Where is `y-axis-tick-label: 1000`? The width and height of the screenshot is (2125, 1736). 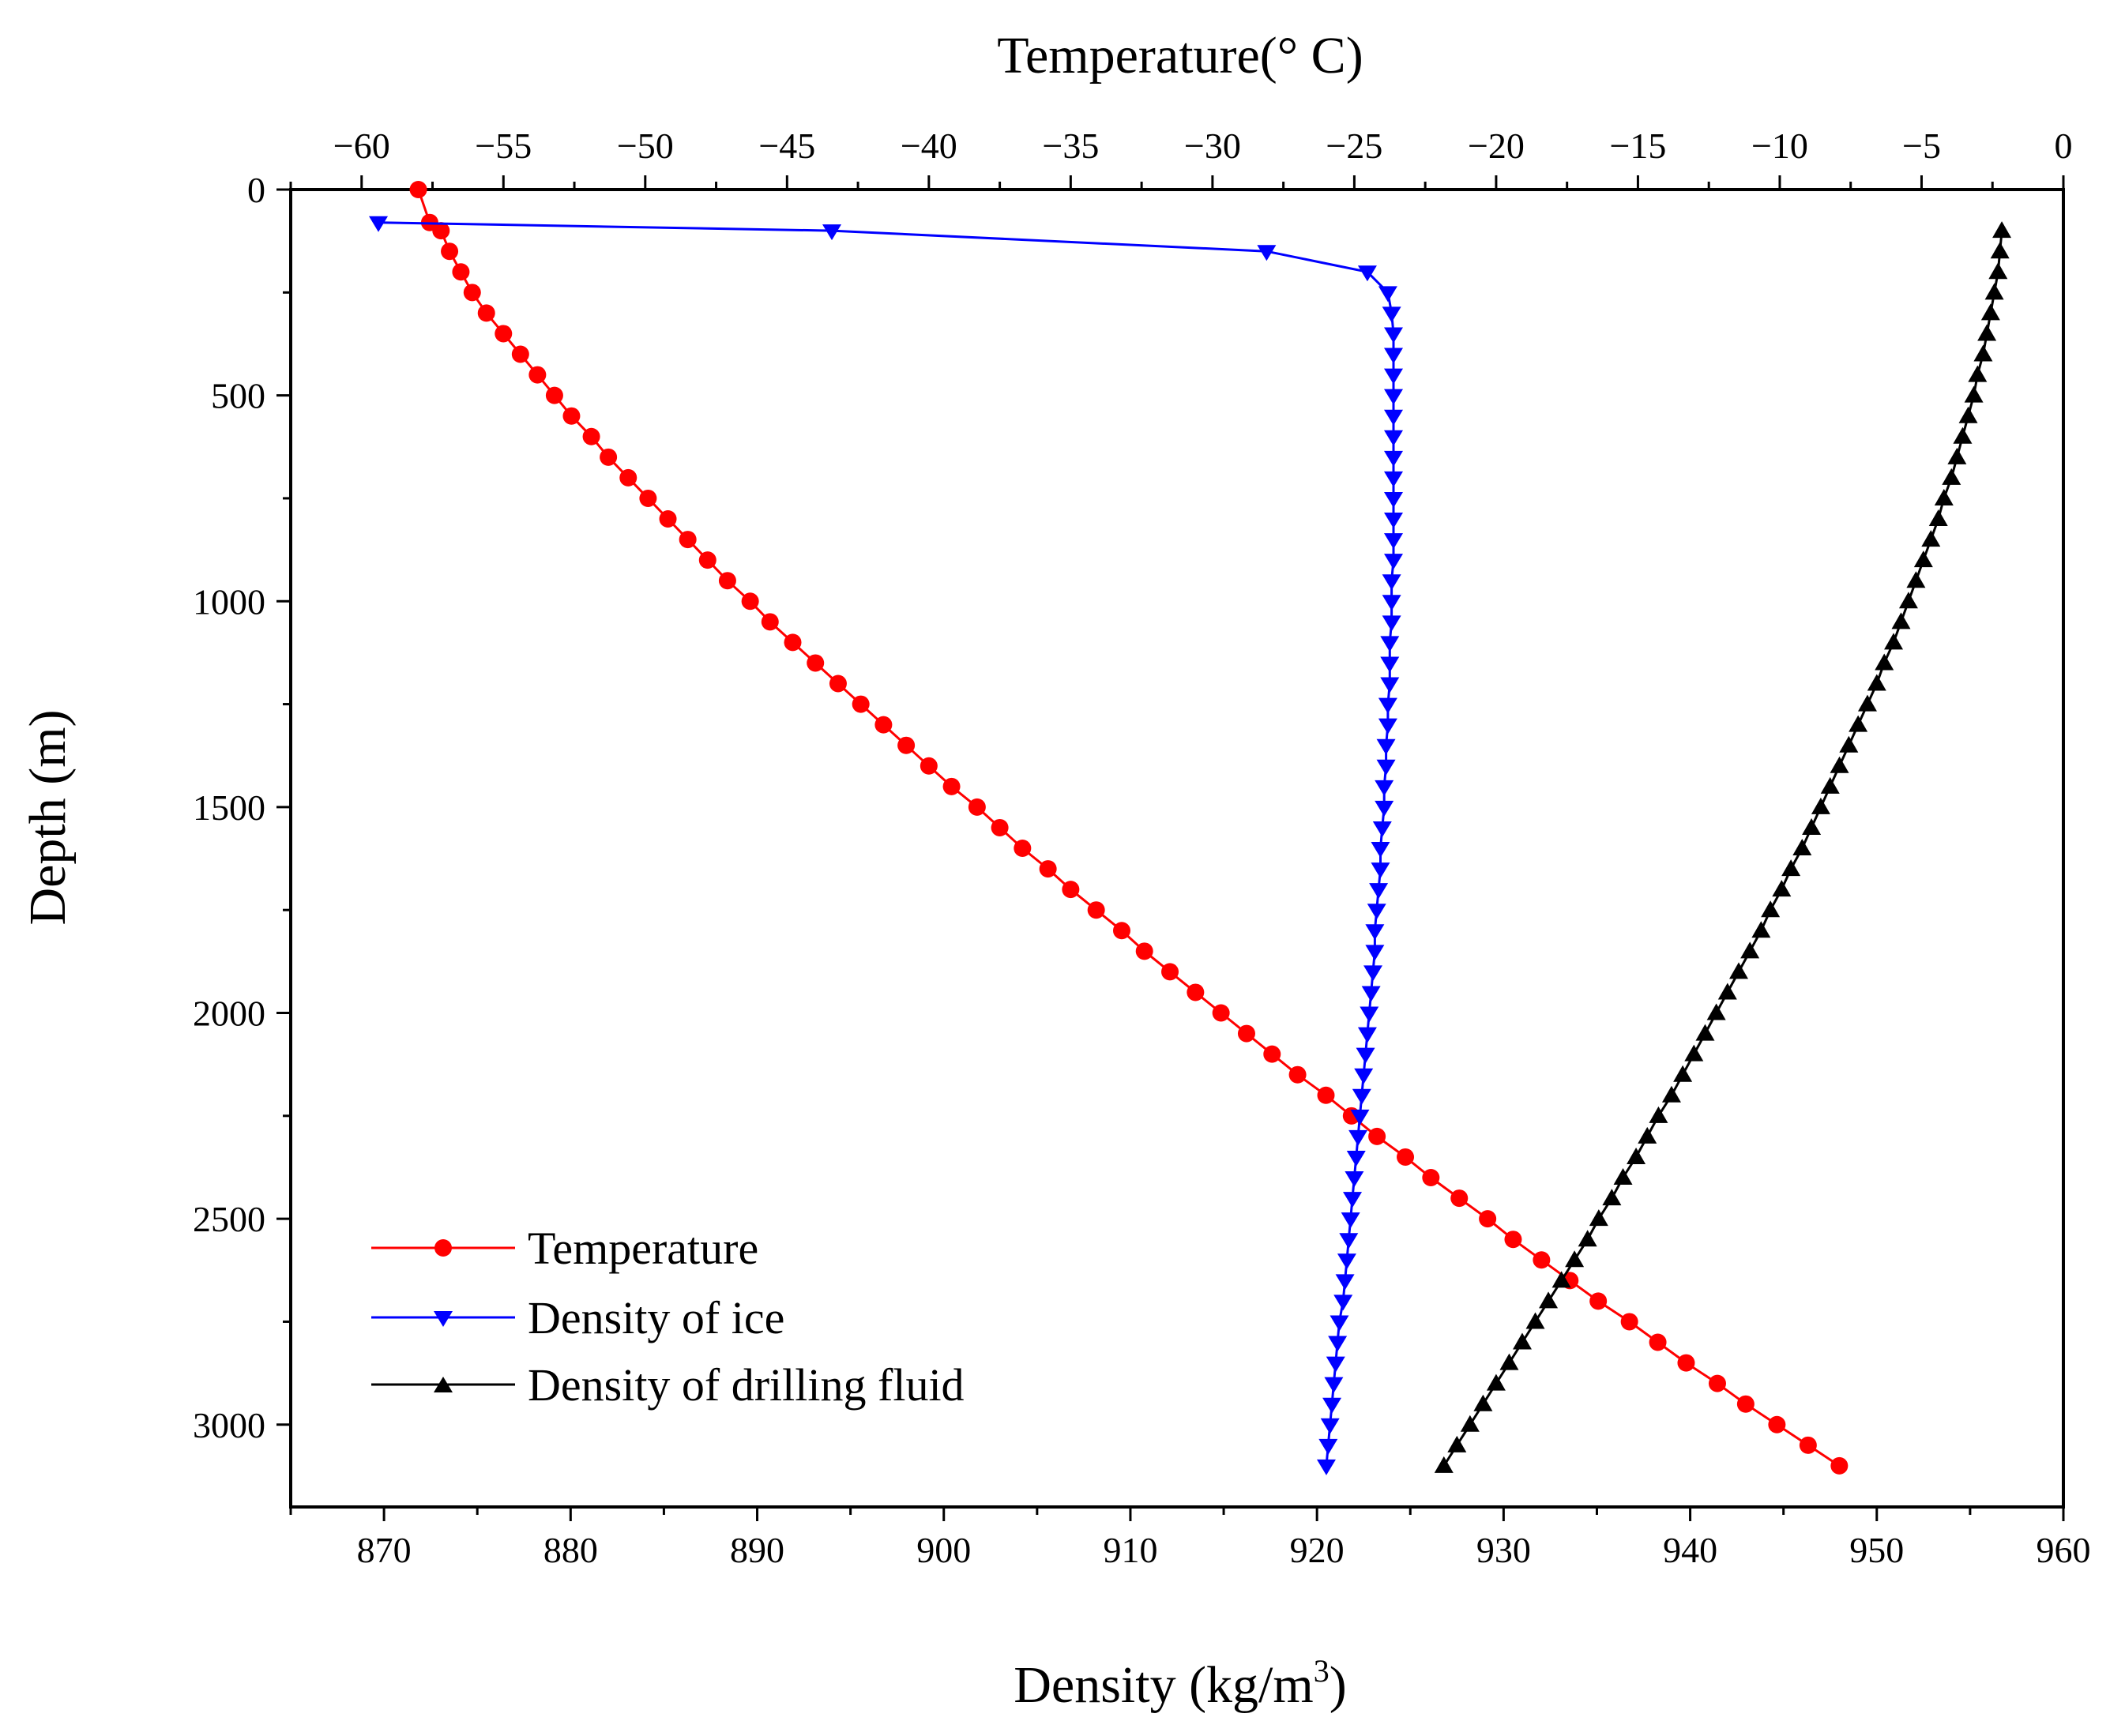 y-axis-tick-label: 1000 is located at coordinates (229, 602).